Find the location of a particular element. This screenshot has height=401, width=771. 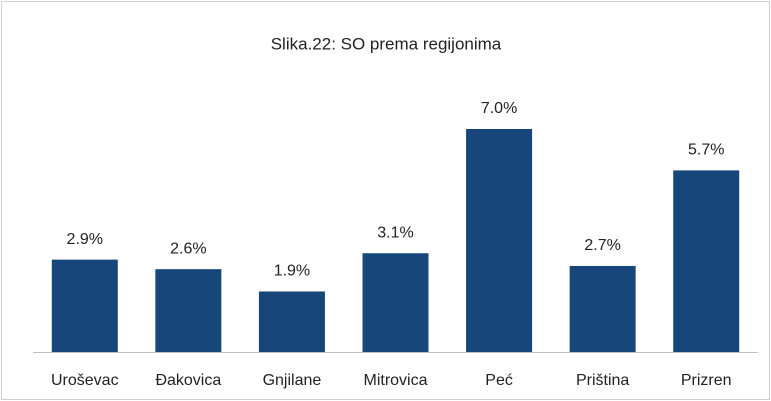

data-label: 2.6% is located at coordinates (188, 248).